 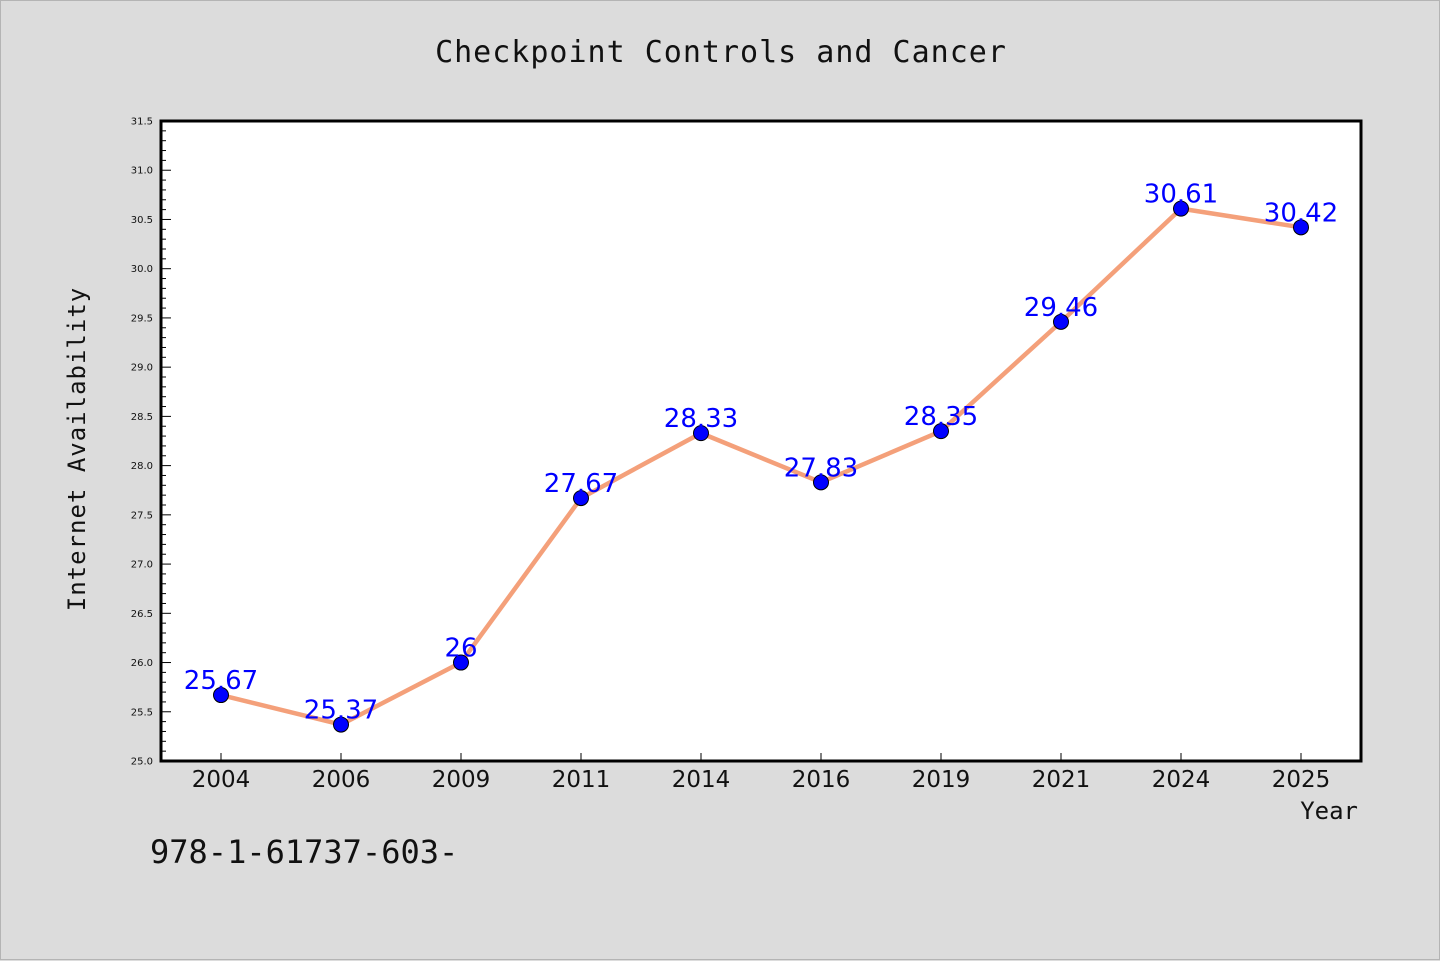 I want to click on data-label: 28.33, so click(x=701, y=419).